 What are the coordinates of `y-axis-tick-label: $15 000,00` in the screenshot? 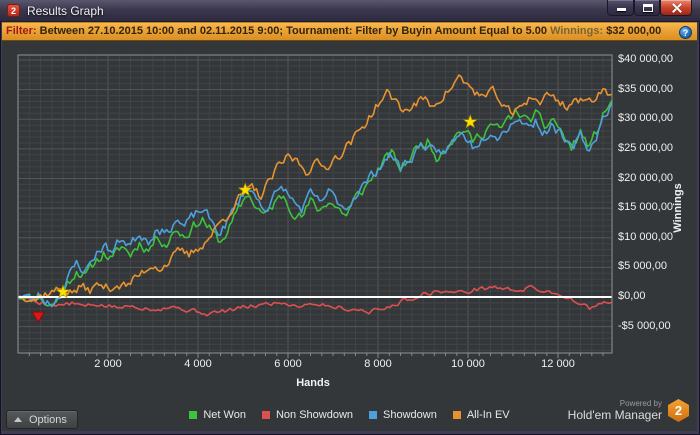 It's located at (646, 207).